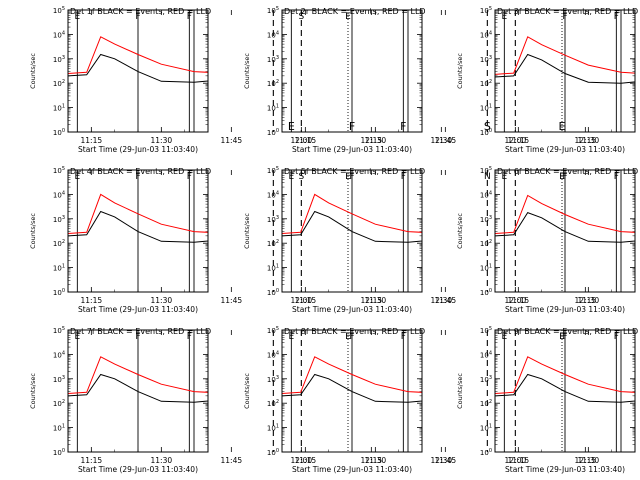 This screenshot has height=480, width=640. Describe the element at coordinates (355, 11) in the screenshot. I see `panel-title: Det 2r BLACK = Events, RED = LLD` at that location.